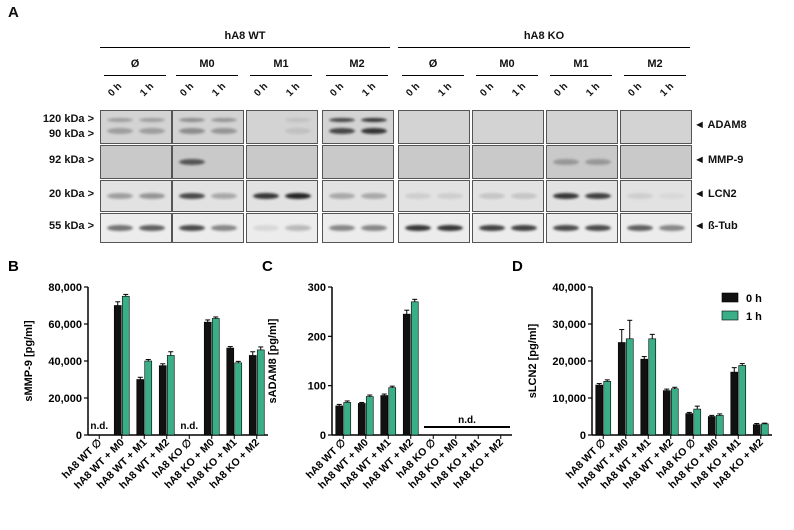 Image resolution: width=794 pixels, height=530 pixels. What do you see at coordinates (317, 288) in the screenshot?
I see `y-tick-label: 300` at bounding box center [317, 288].